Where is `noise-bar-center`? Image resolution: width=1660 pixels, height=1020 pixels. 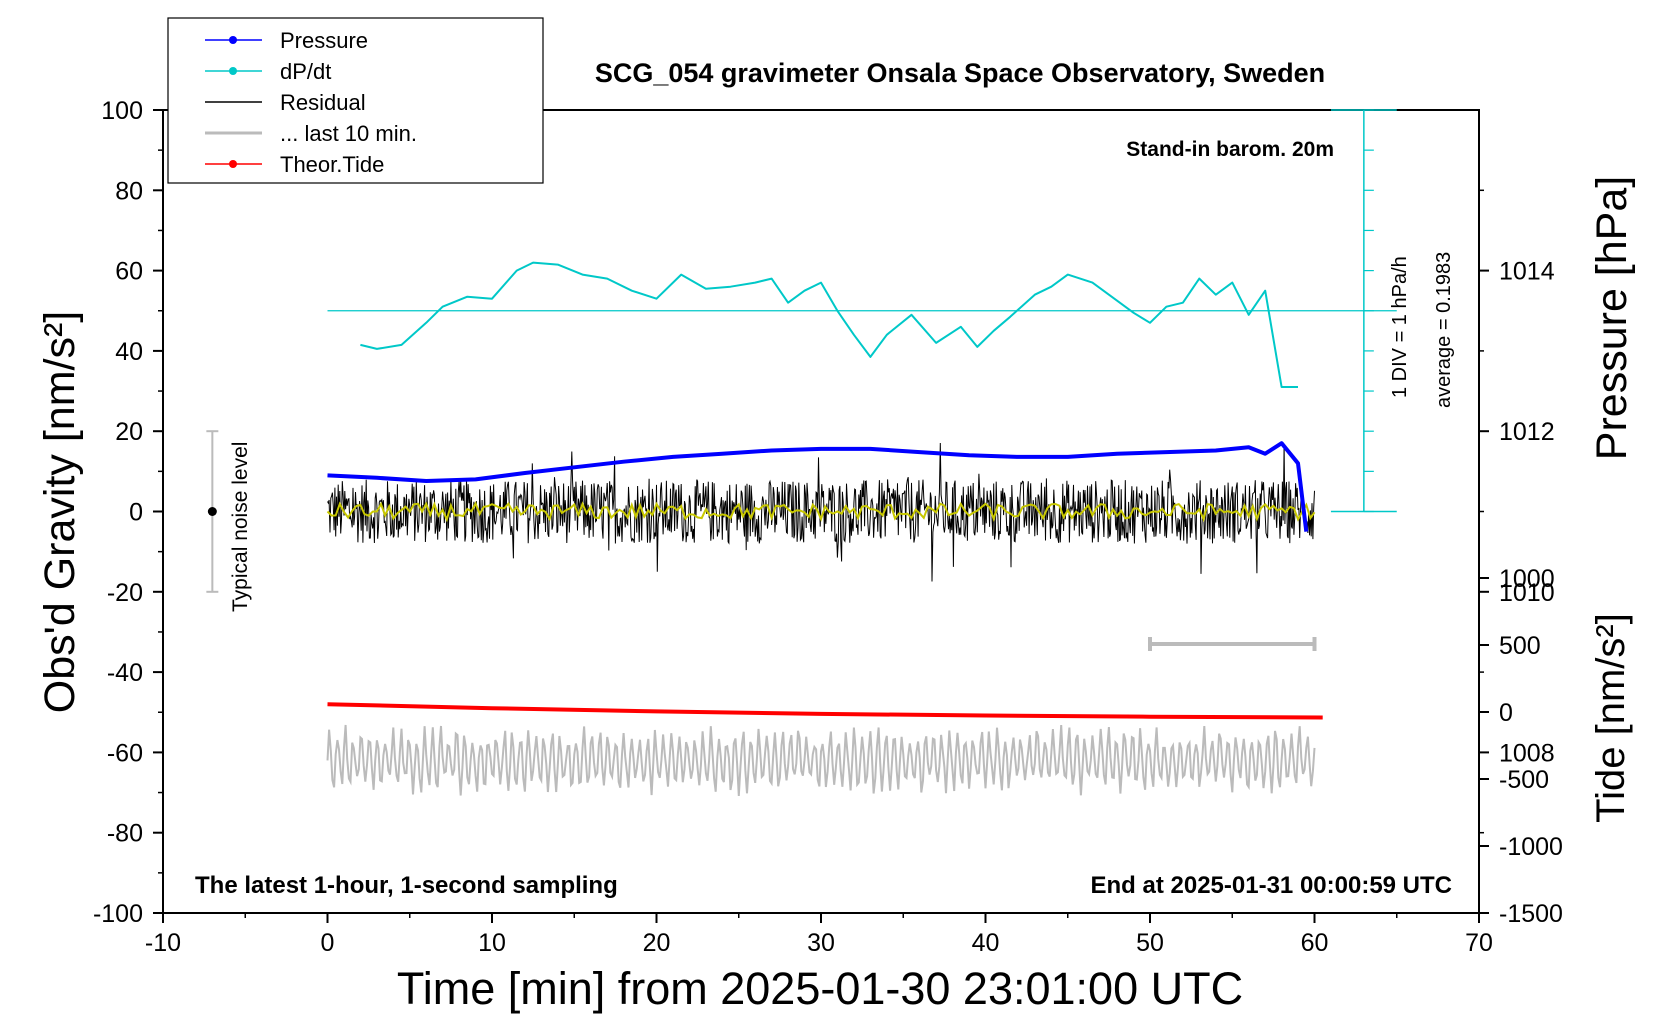 noise-bar-center is located at coordinates (212, 511).